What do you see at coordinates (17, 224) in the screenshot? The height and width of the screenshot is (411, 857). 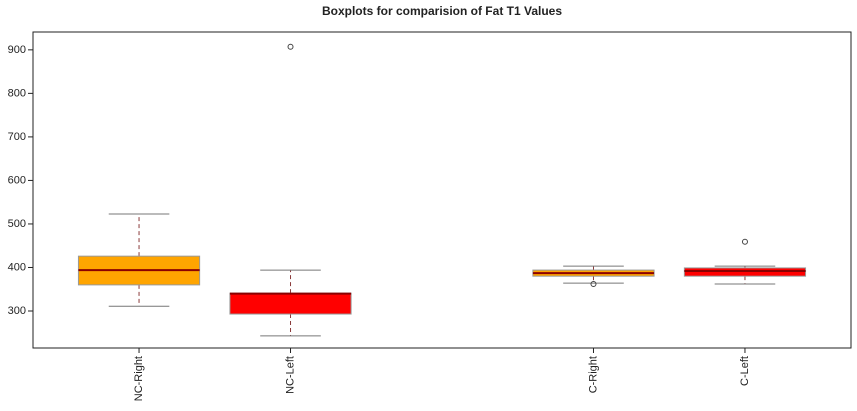 I see `y-tick-label: 500` at bounding box center [17, 224].